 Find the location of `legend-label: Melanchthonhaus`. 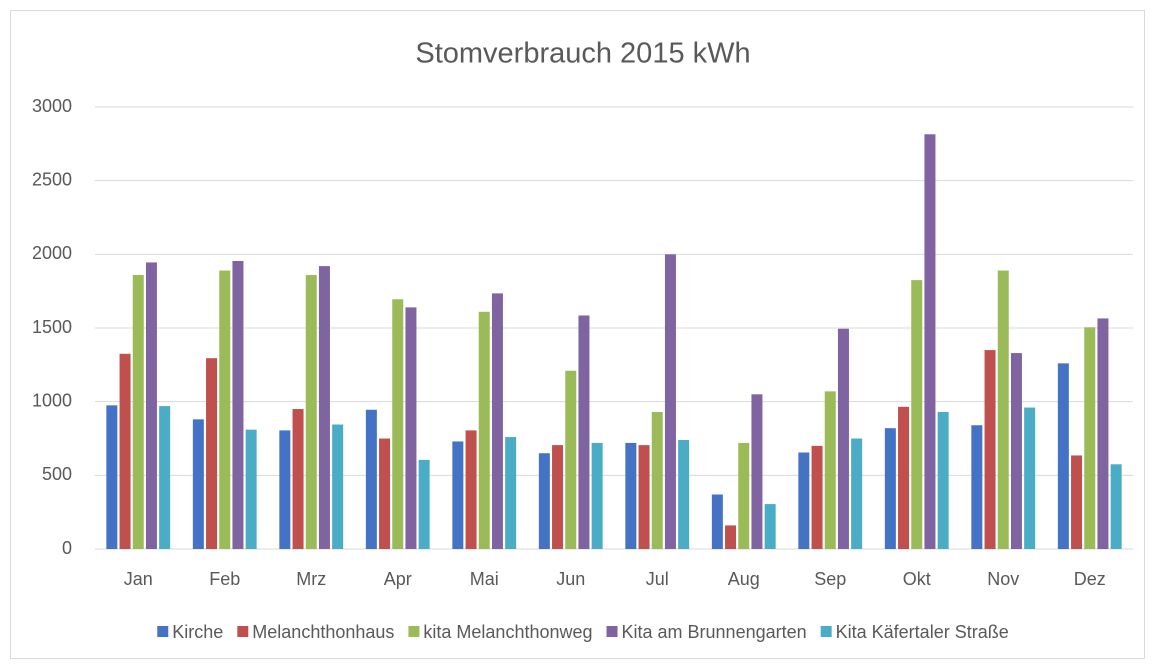

legend-label: Melanchthonhaus is located at coordinates (323, 632).